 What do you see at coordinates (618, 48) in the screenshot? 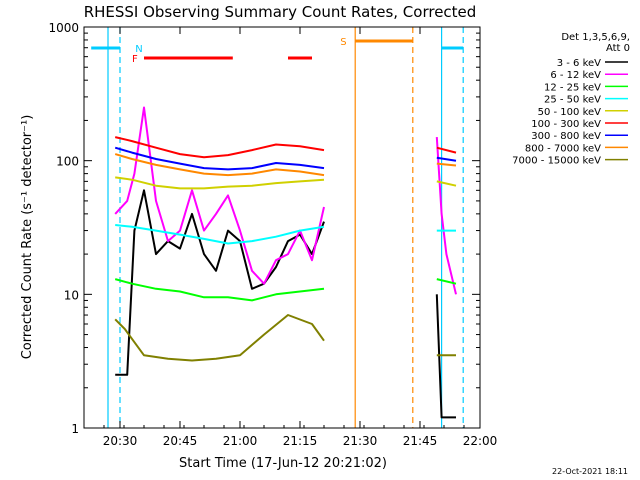
I see `legend-title-1: Att 0` at bounding box center [618, 48].